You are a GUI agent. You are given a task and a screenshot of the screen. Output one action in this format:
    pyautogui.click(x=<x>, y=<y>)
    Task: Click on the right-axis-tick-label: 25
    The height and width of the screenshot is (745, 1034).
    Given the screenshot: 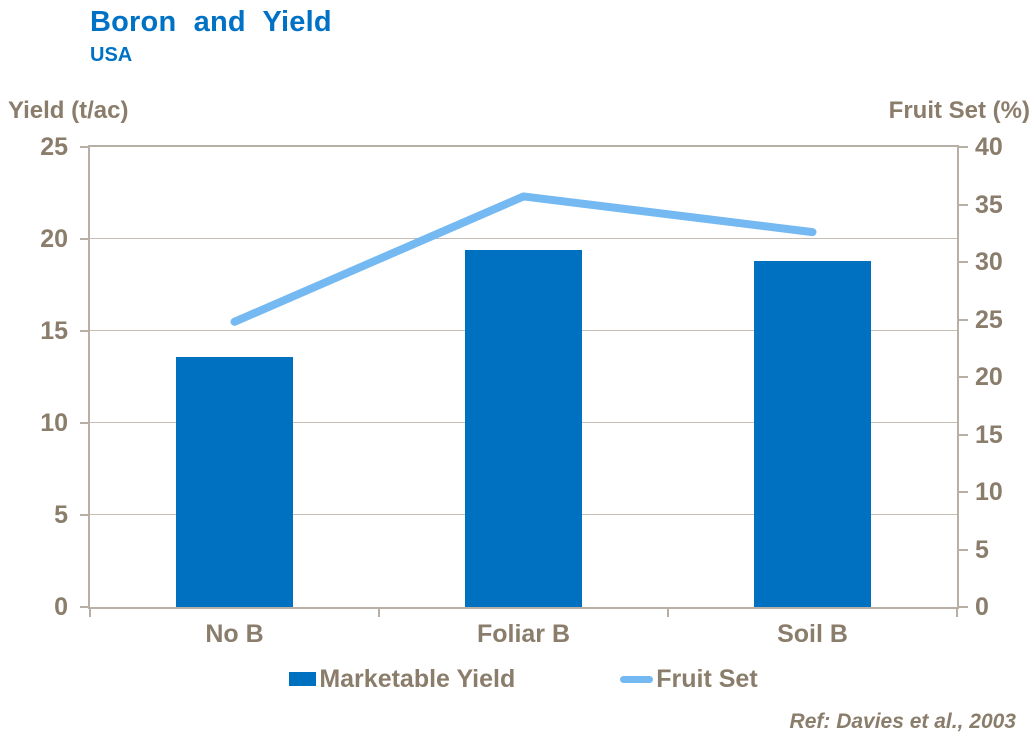 What is the action you would take?
    pyautogui.click(x=989, y=319)
    